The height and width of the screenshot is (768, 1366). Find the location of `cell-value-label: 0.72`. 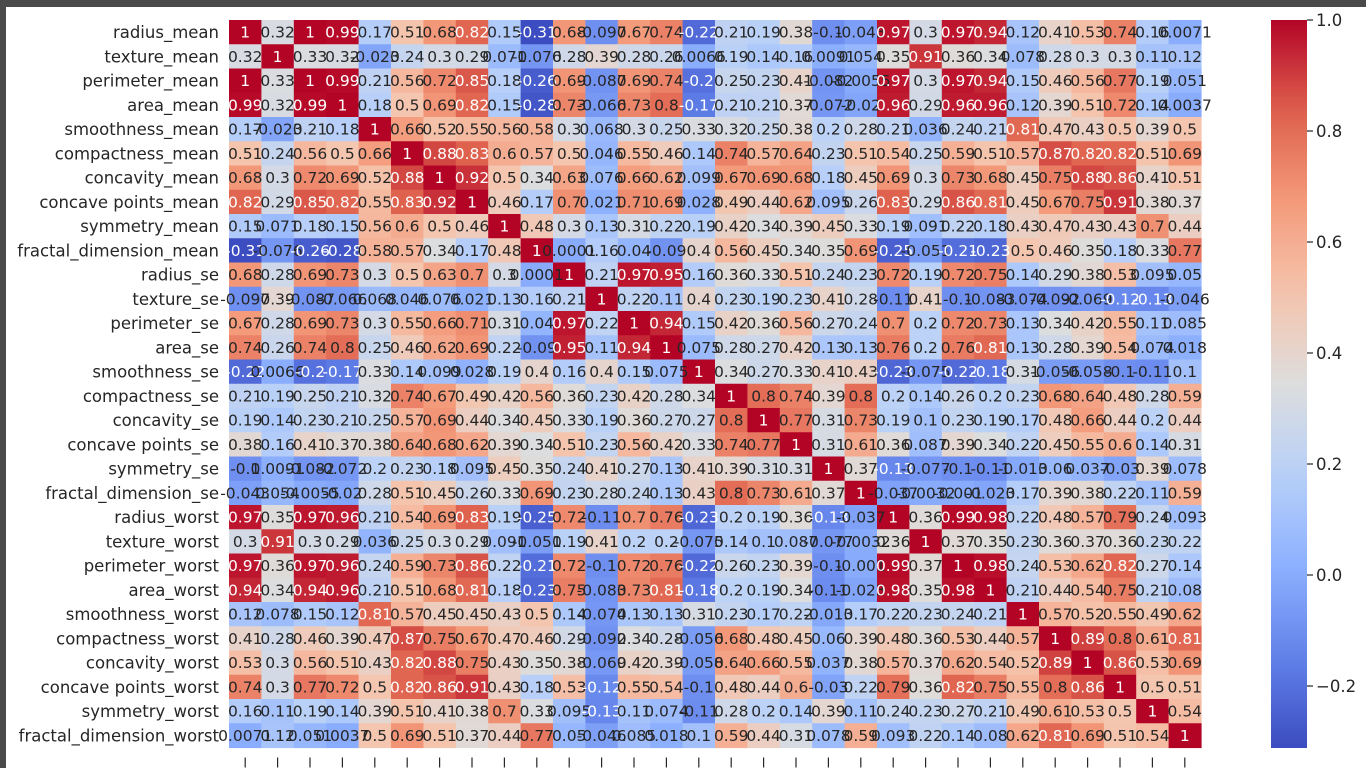

cell-value-label: 0.72 is located at coordinates (342, 687).